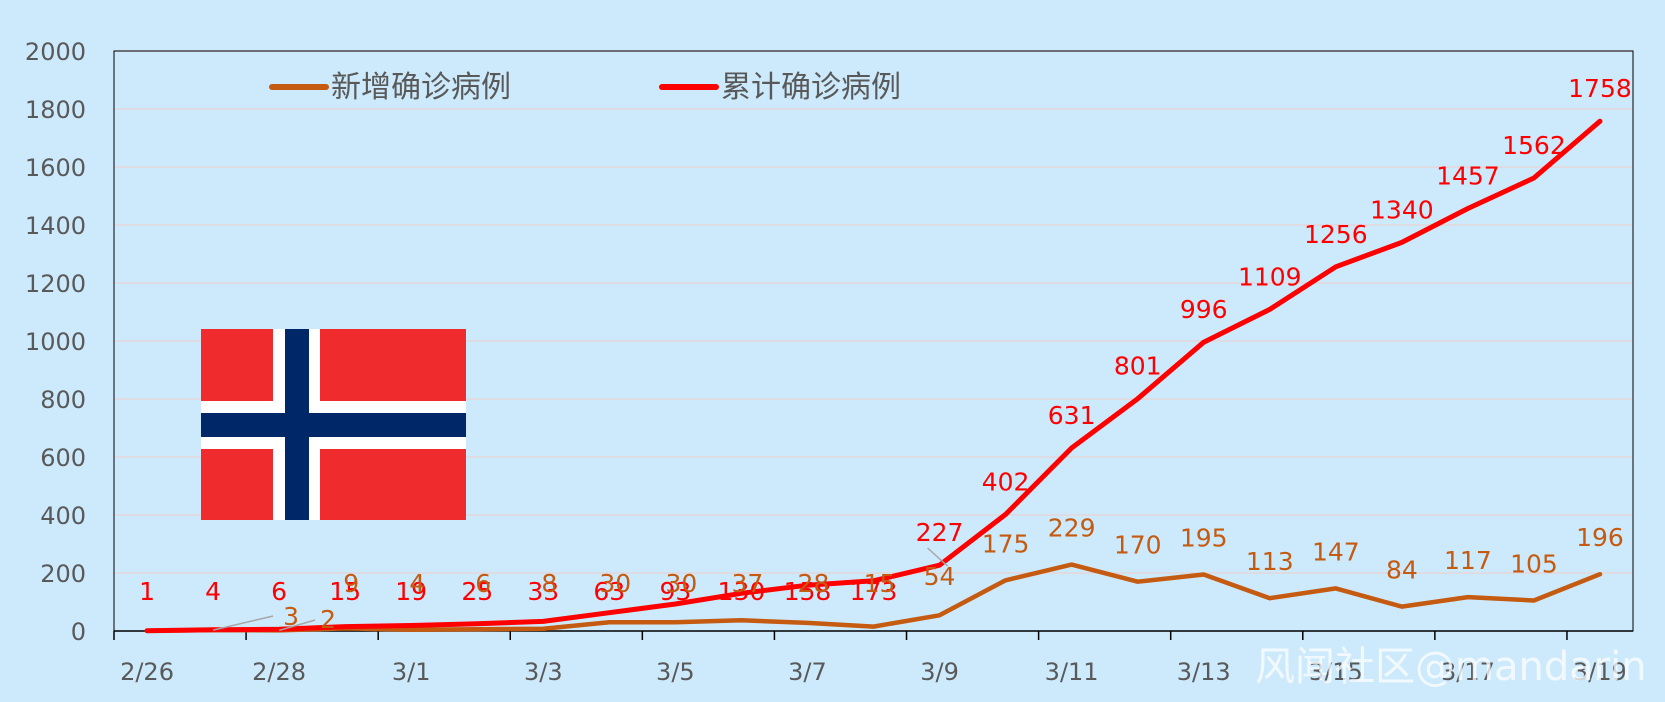 This screenshot has height=702, width=1665. I want to click on x-tick-label: 3/17, so click(1468, 672).